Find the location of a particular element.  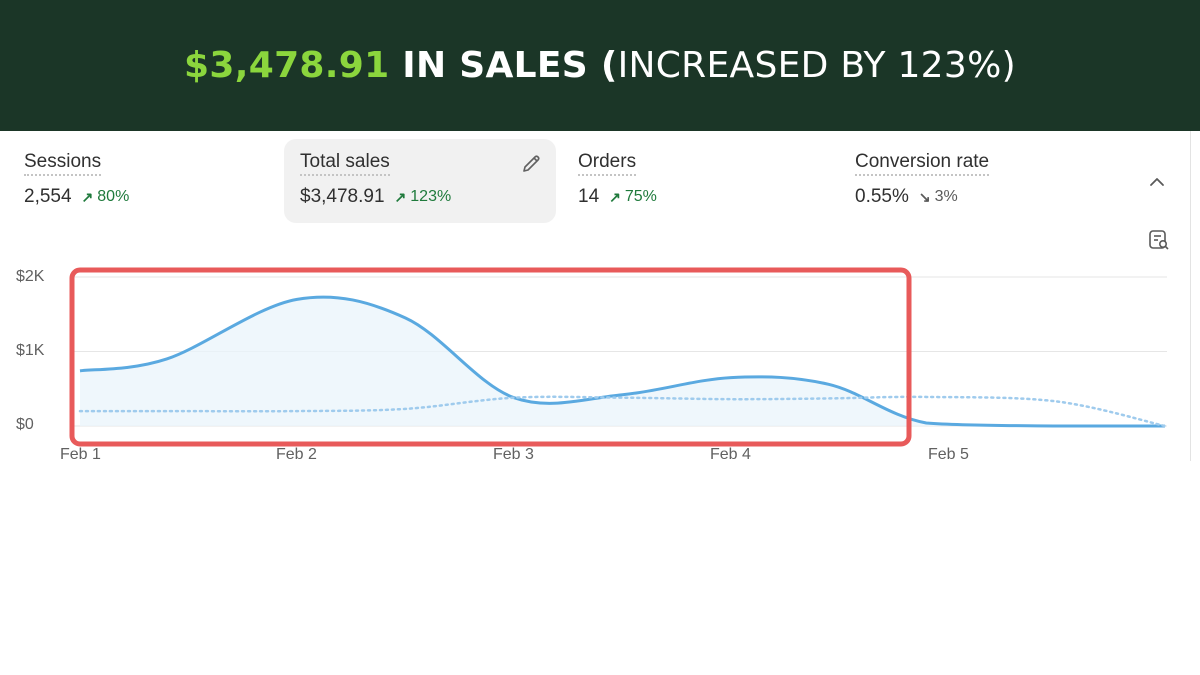

arrow-down-right-icon: ↘ is located at coordinates (924, 196).